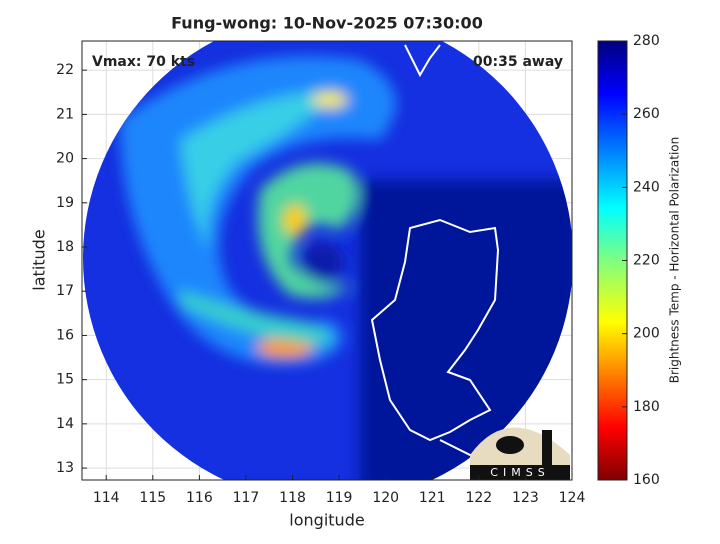 This screenshot has height=544, width=720. Describe the element at coordinates (143, 62) in the screenshot. I see `annotation: Vmax: 70 kts` at that location.